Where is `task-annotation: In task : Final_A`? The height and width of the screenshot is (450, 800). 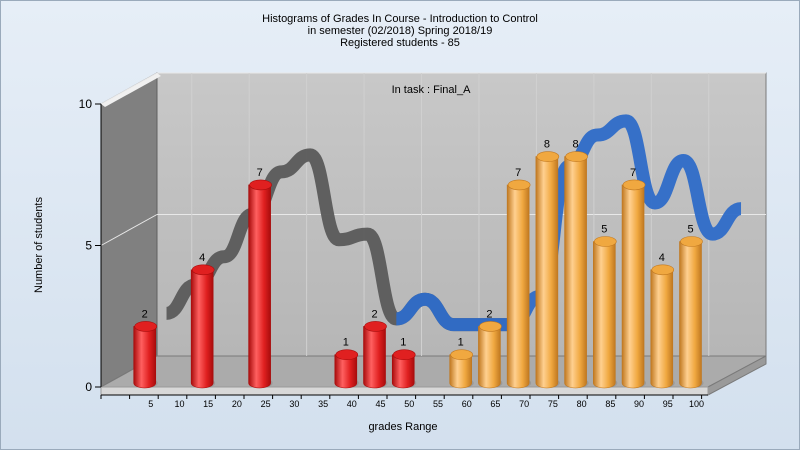
task-annotation: In task : Final_A is located at coordinates (432, 90).